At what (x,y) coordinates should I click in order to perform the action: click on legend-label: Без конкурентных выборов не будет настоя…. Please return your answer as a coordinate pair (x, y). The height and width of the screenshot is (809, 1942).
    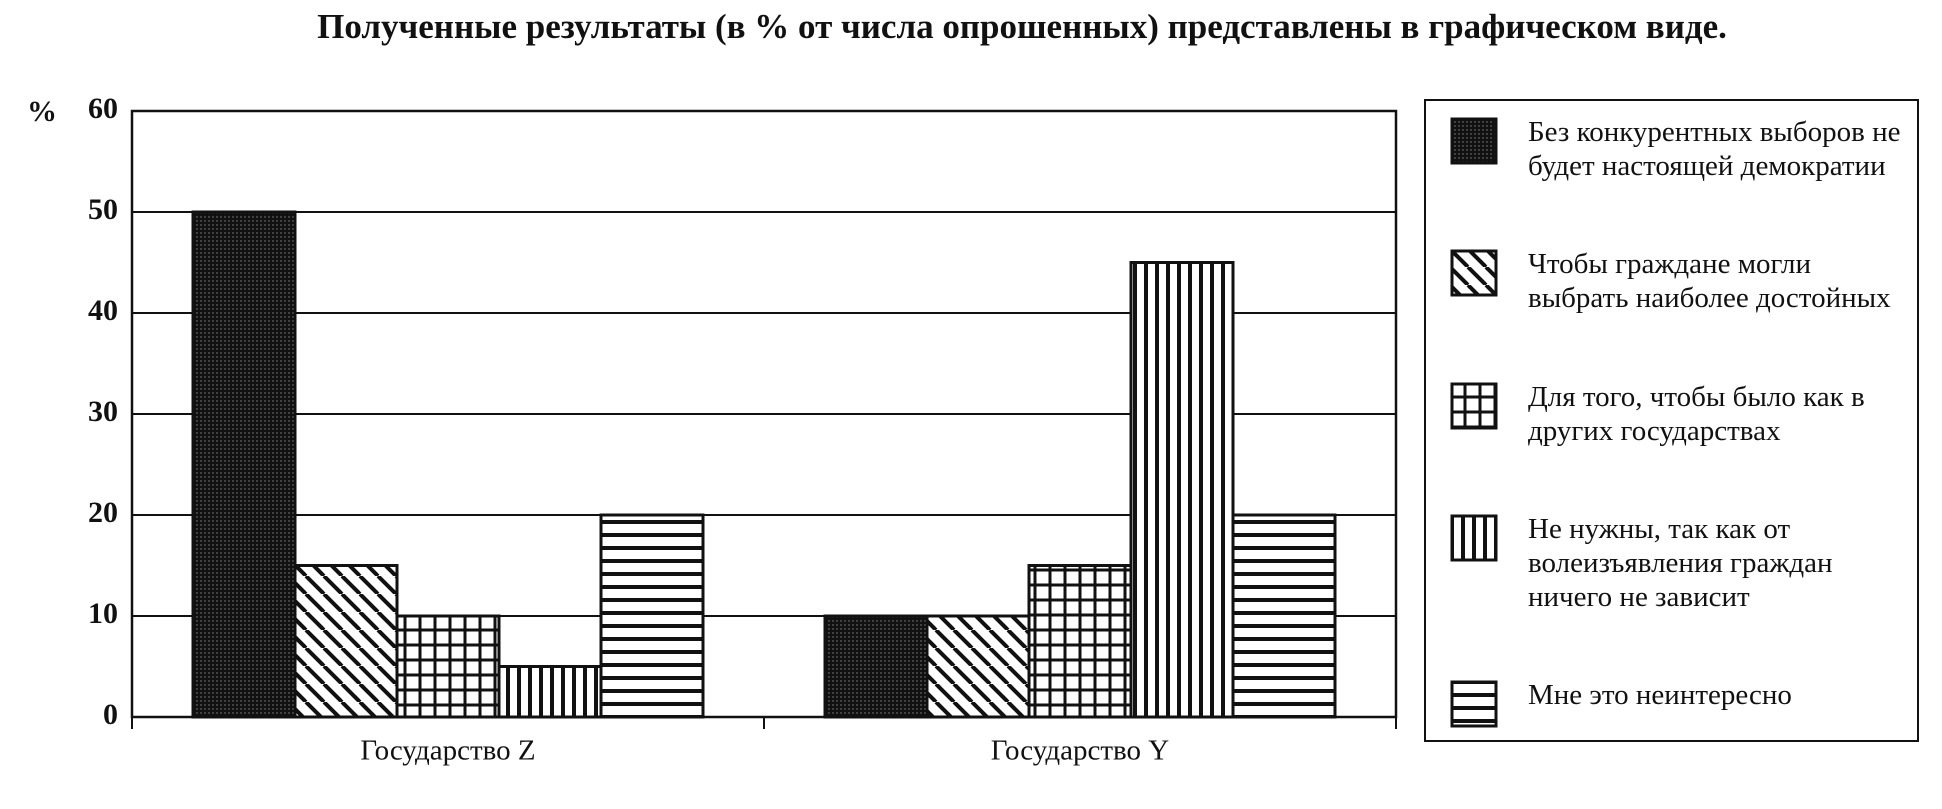
    Looking at the image, I should click on (1714, 149).